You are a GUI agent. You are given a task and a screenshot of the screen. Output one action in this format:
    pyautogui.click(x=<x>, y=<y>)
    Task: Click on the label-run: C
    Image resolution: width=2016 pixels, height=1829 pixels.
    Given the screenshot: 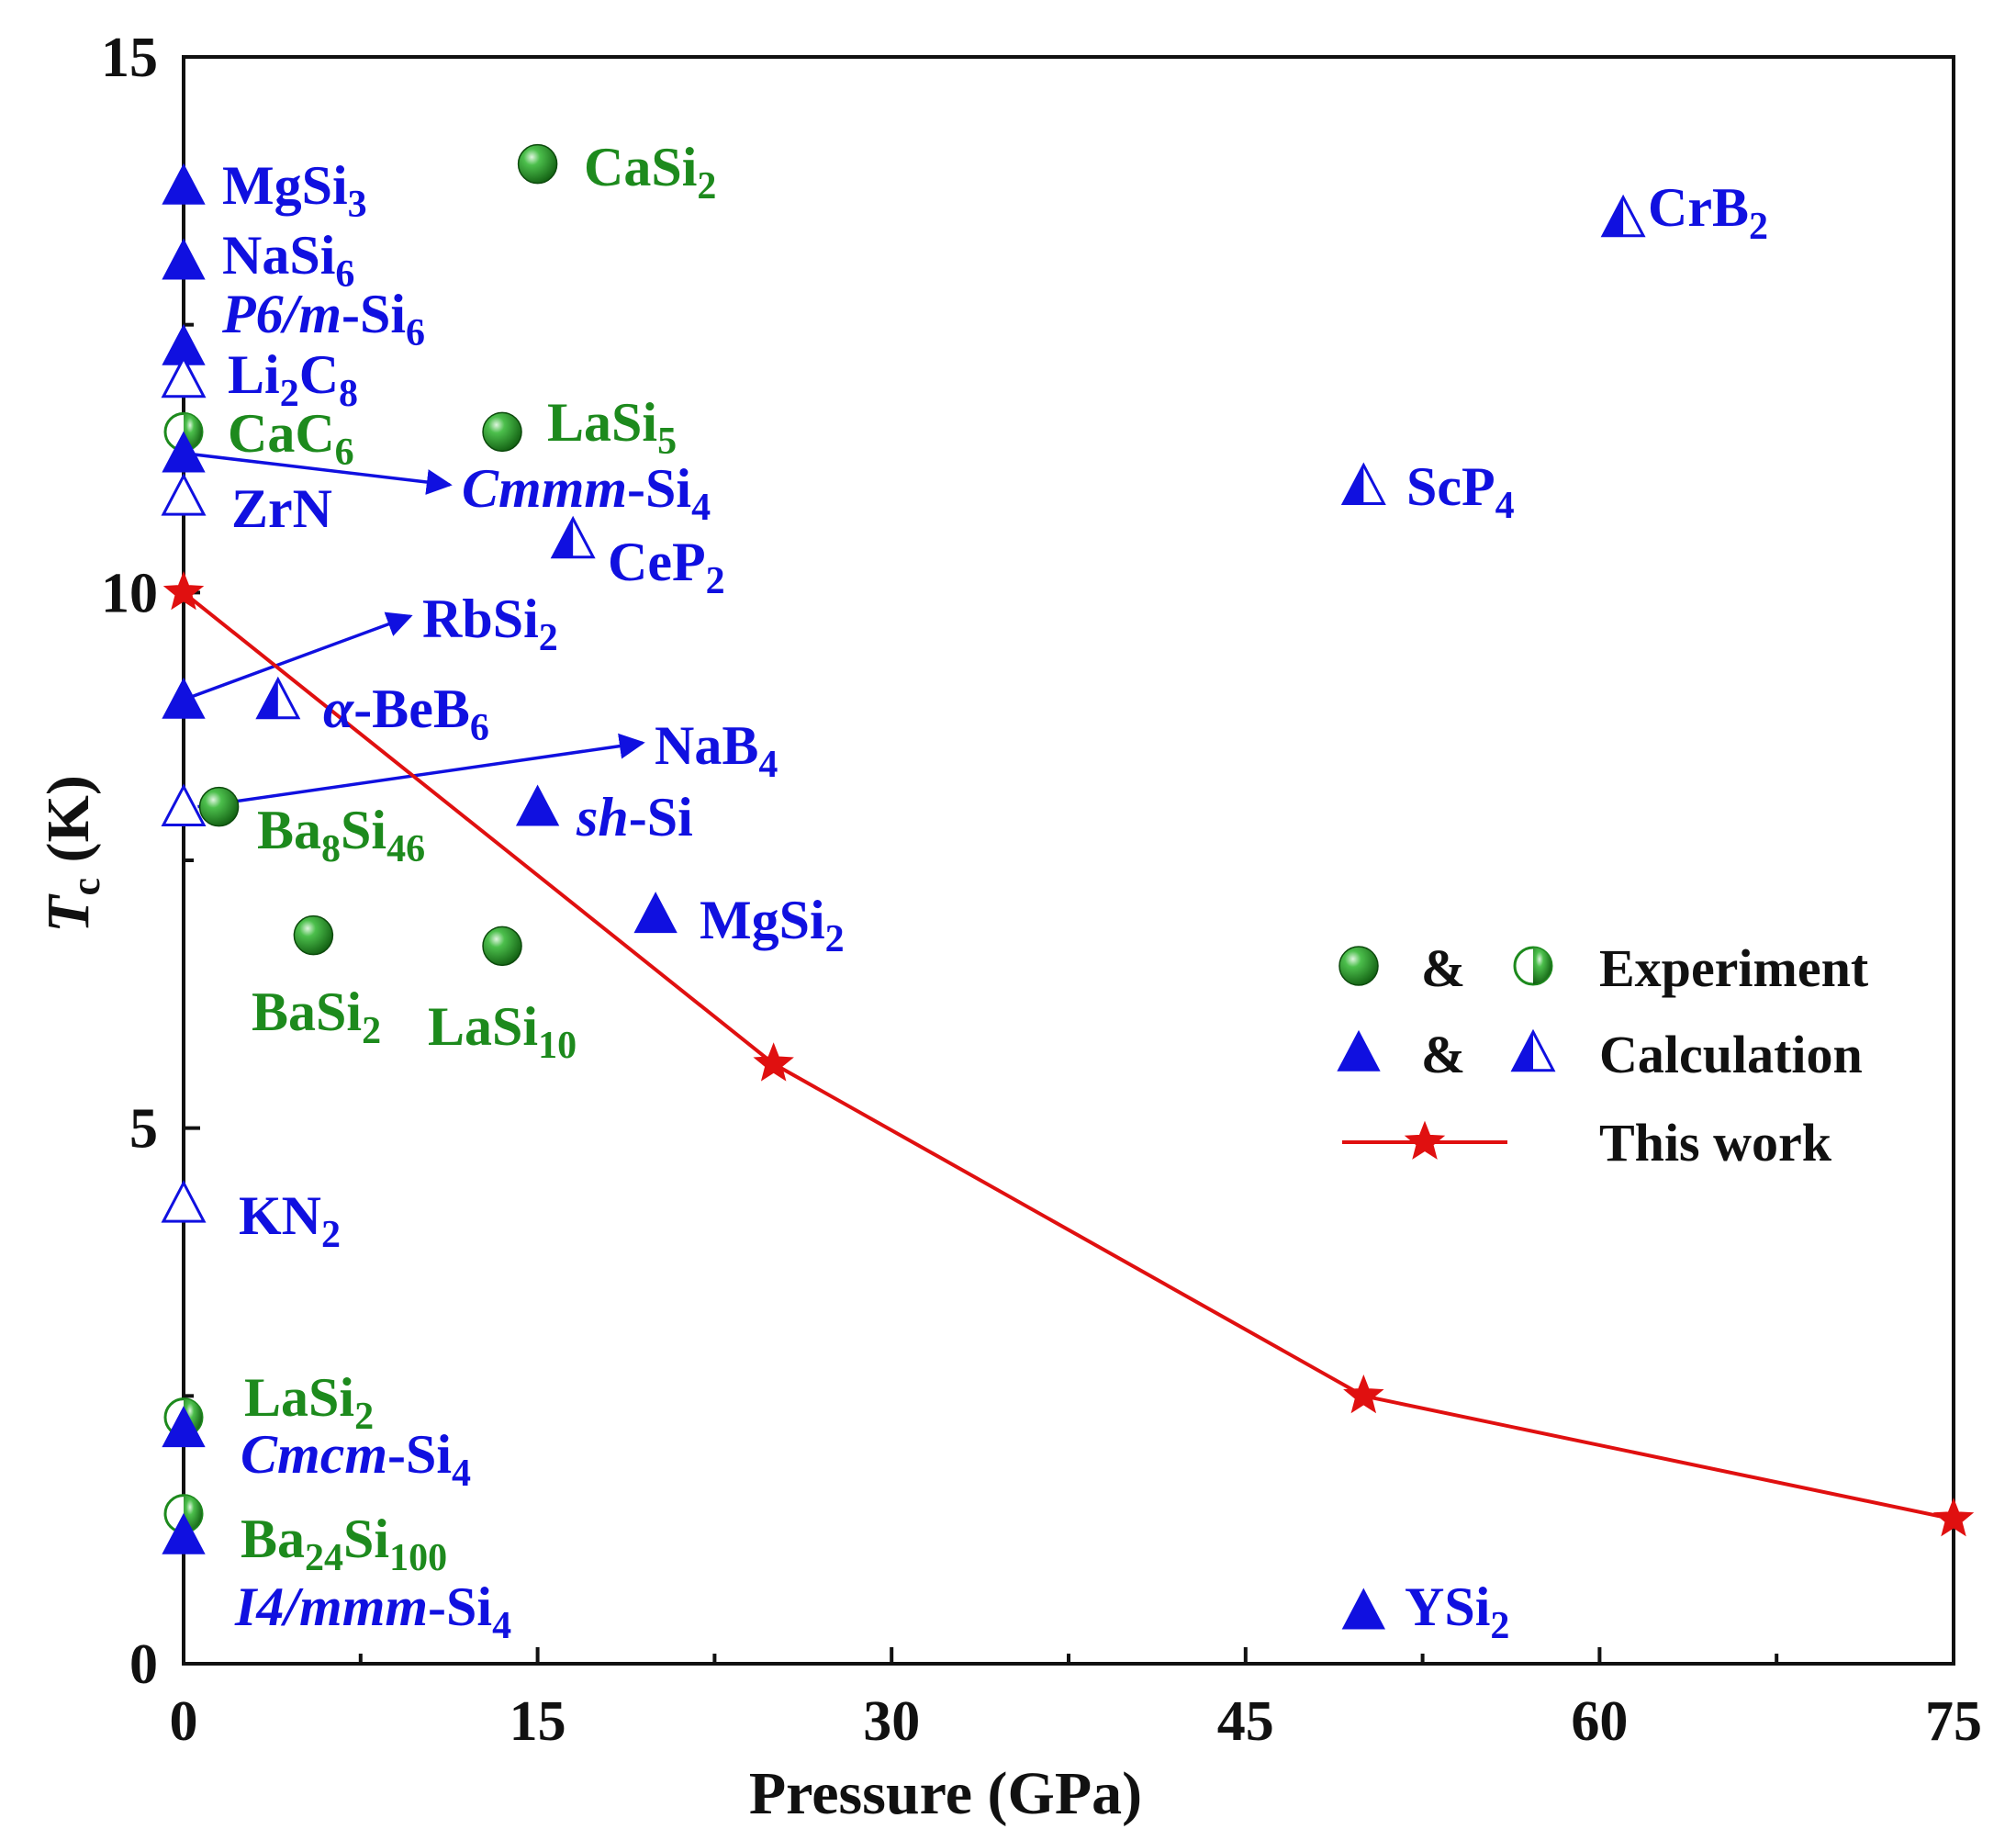 What is the action you would take?
    pyautogui.click(x=319, y=374)
    